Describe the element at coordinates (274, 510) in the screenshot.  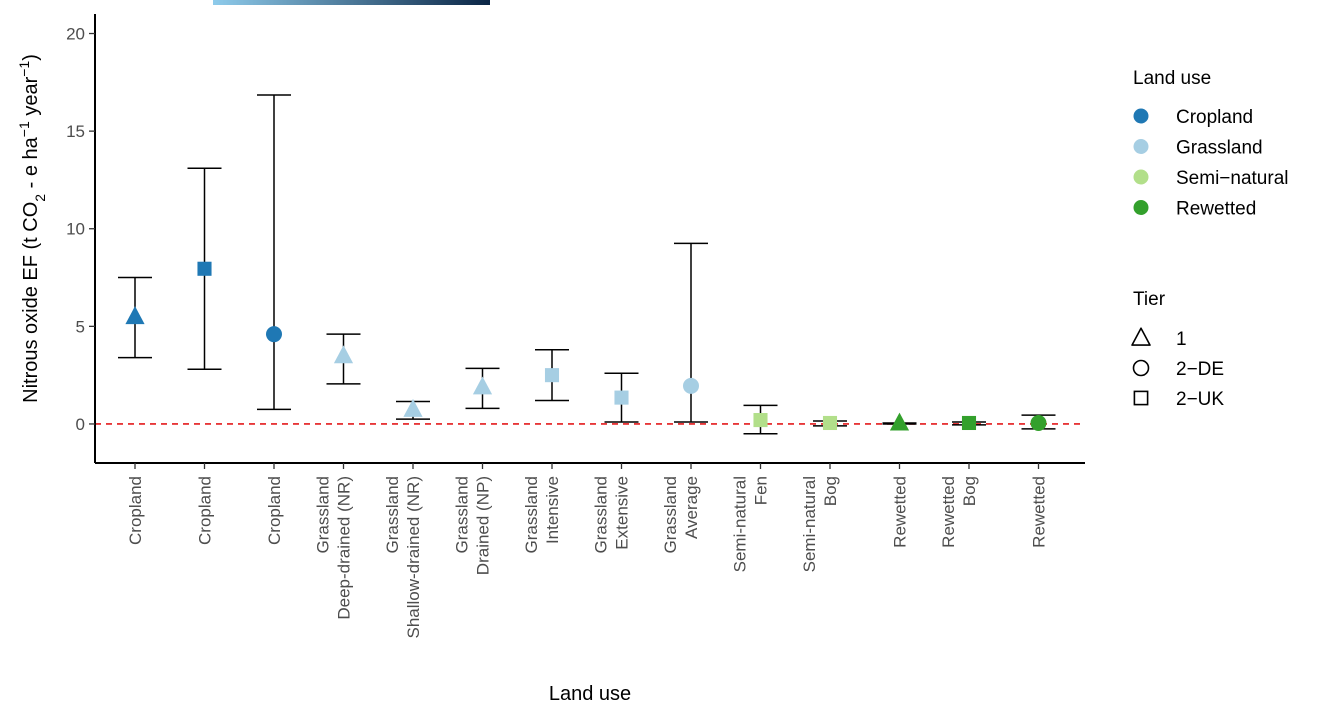
I see `x-tick-label-3-line-1: Cropland` at that location.